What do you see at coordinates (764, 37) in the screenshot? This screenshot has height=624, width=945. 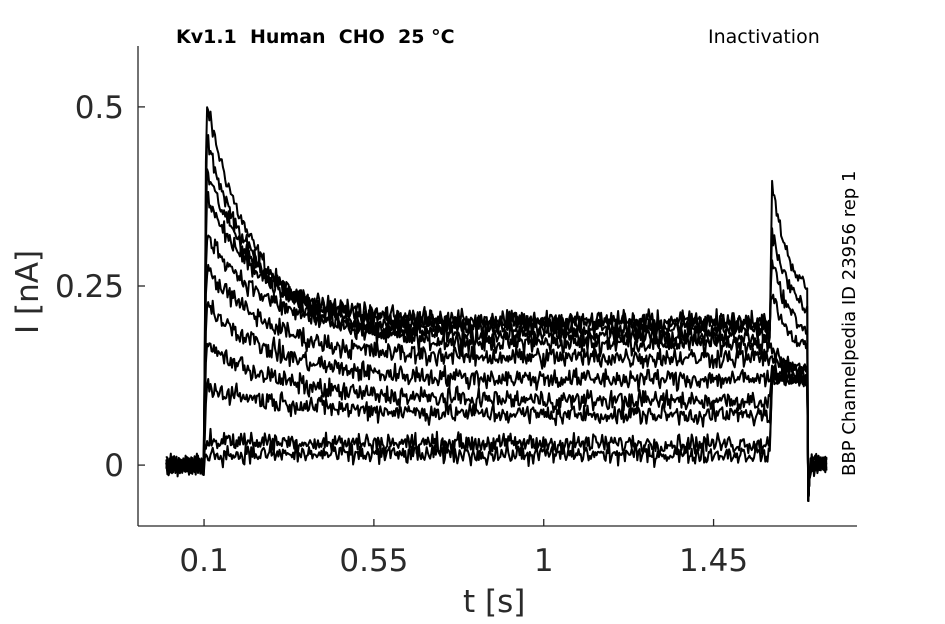 I see `protocol-label: Inactivation` at bounding box center [764, 37].